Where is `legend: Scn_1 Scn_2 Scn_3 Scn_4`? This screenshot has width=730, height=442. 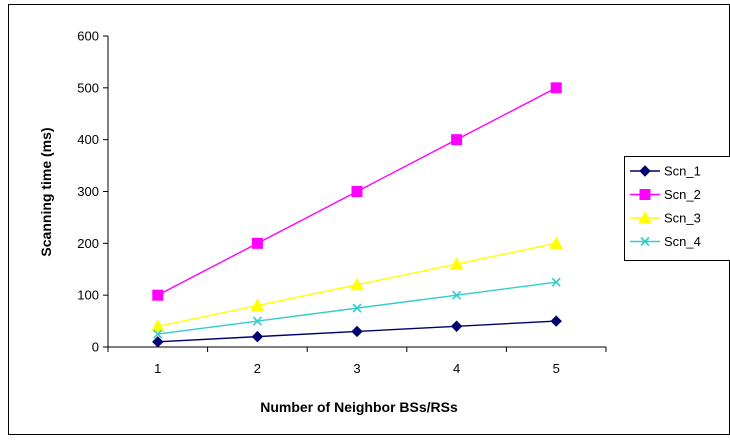 legend: Scn_1 Scn_2 Scn_3 Scn_4 is located at coordinates (677, 209).